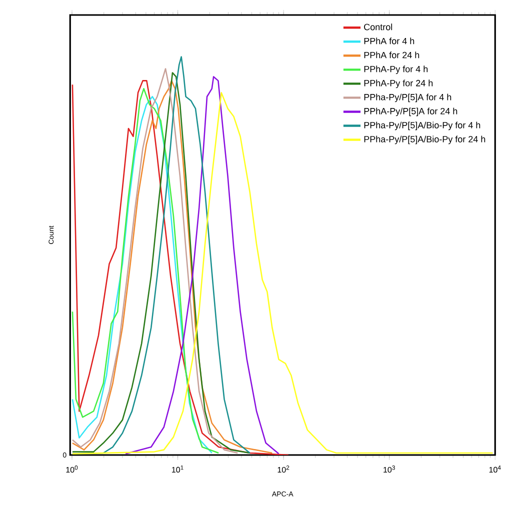 This screenshot has width=515, height=511. What do you see at coordinates (178, 469) in the screenshot?
I see `x-tick-label: 10$^{1}$` at bounding box center [178, 469].